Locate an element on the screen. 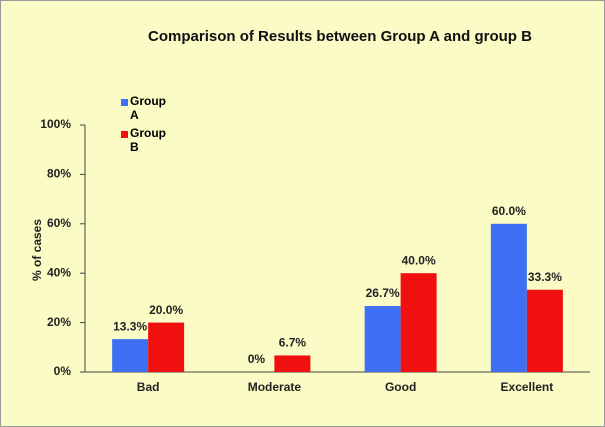 The width and height of the screenshot is (605, 427). data-label: 0% is located at coordinates (257, 359).